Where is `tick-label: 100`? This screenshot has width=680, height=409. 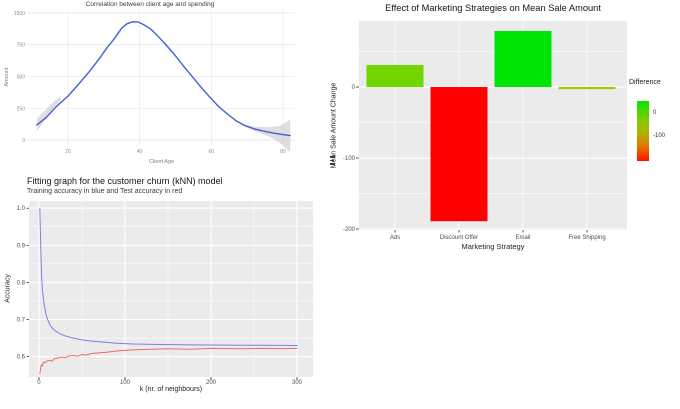
tick-label: 100 is located at coordinates (125, 383).